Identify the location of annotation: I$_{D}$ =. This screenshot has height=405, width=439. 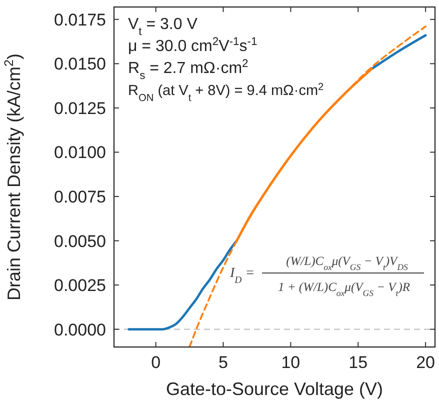
(242, 276).